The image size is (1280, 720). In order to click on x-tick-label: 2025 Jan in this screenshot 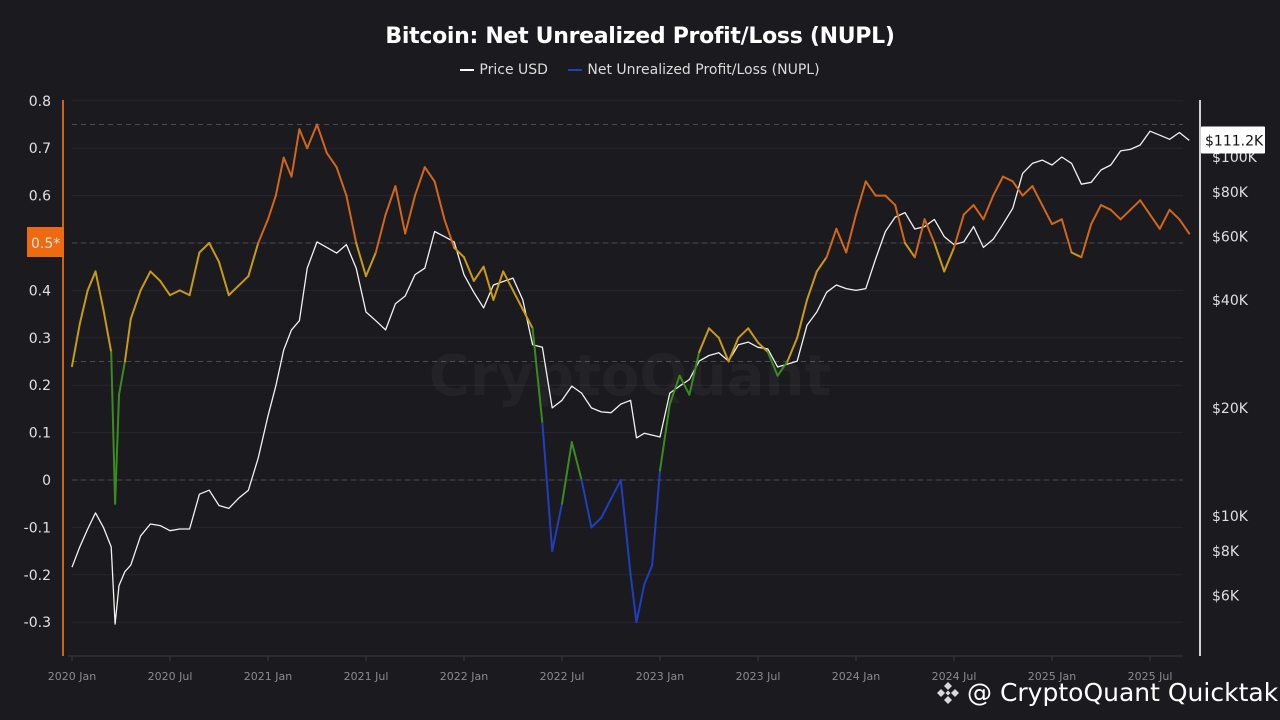, I will do `click(1052, 676)`.